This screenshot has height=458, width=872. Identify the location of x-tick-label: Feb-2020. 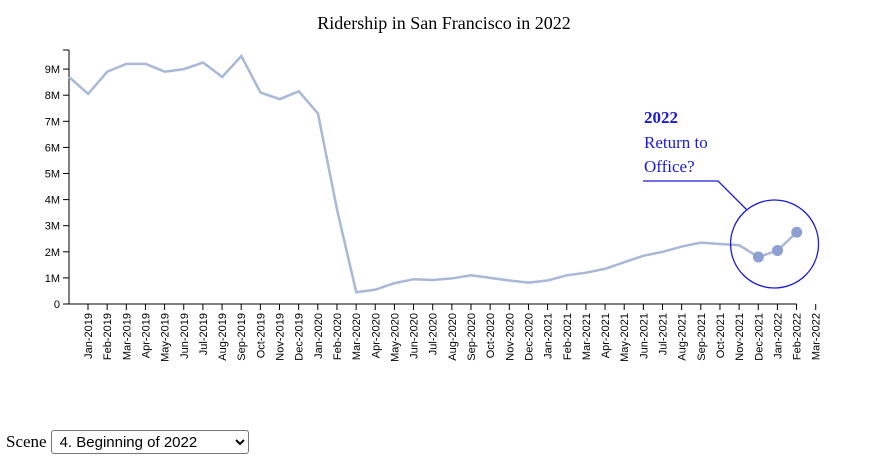
(338, 336).